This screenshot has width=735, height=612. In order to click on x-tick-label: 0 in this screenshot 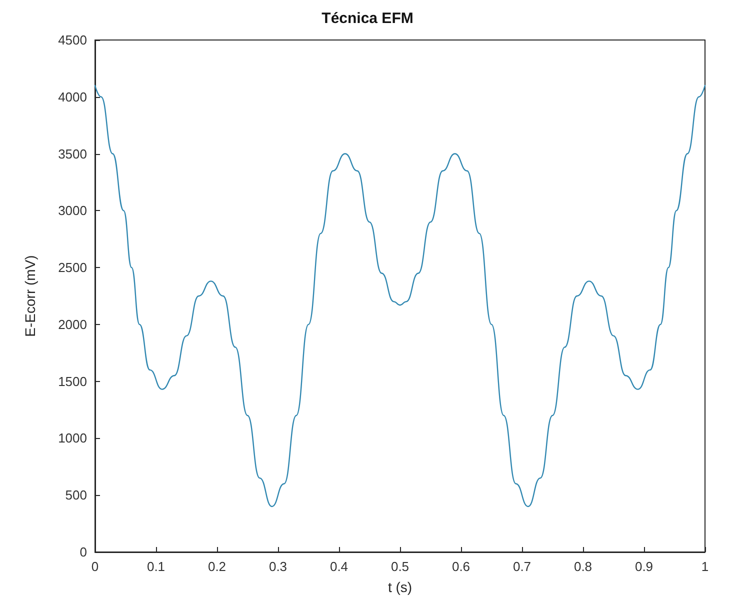, I will do `click(95, 566)`.